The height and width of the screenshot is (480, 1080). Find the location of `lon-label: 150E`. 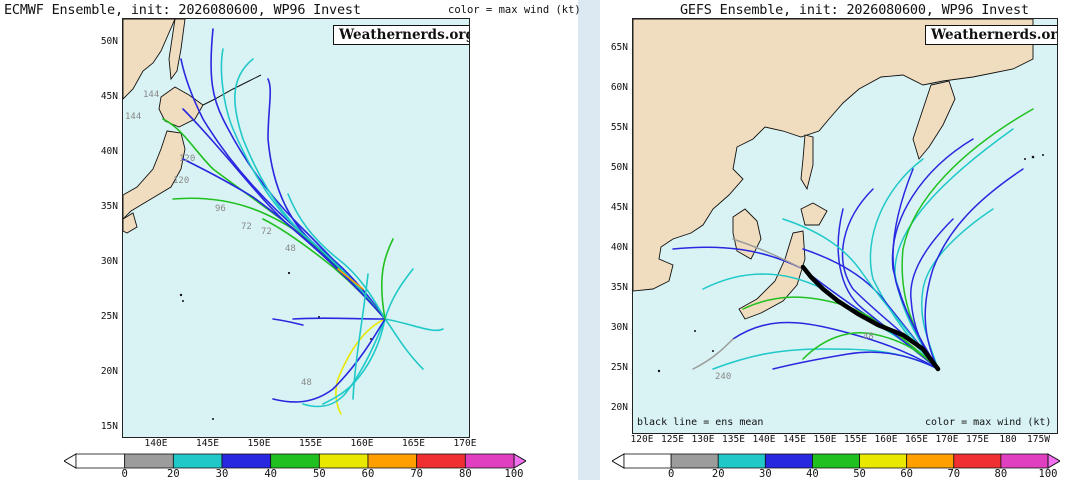

lon-label: 150E is located at coordinates (825, 439).